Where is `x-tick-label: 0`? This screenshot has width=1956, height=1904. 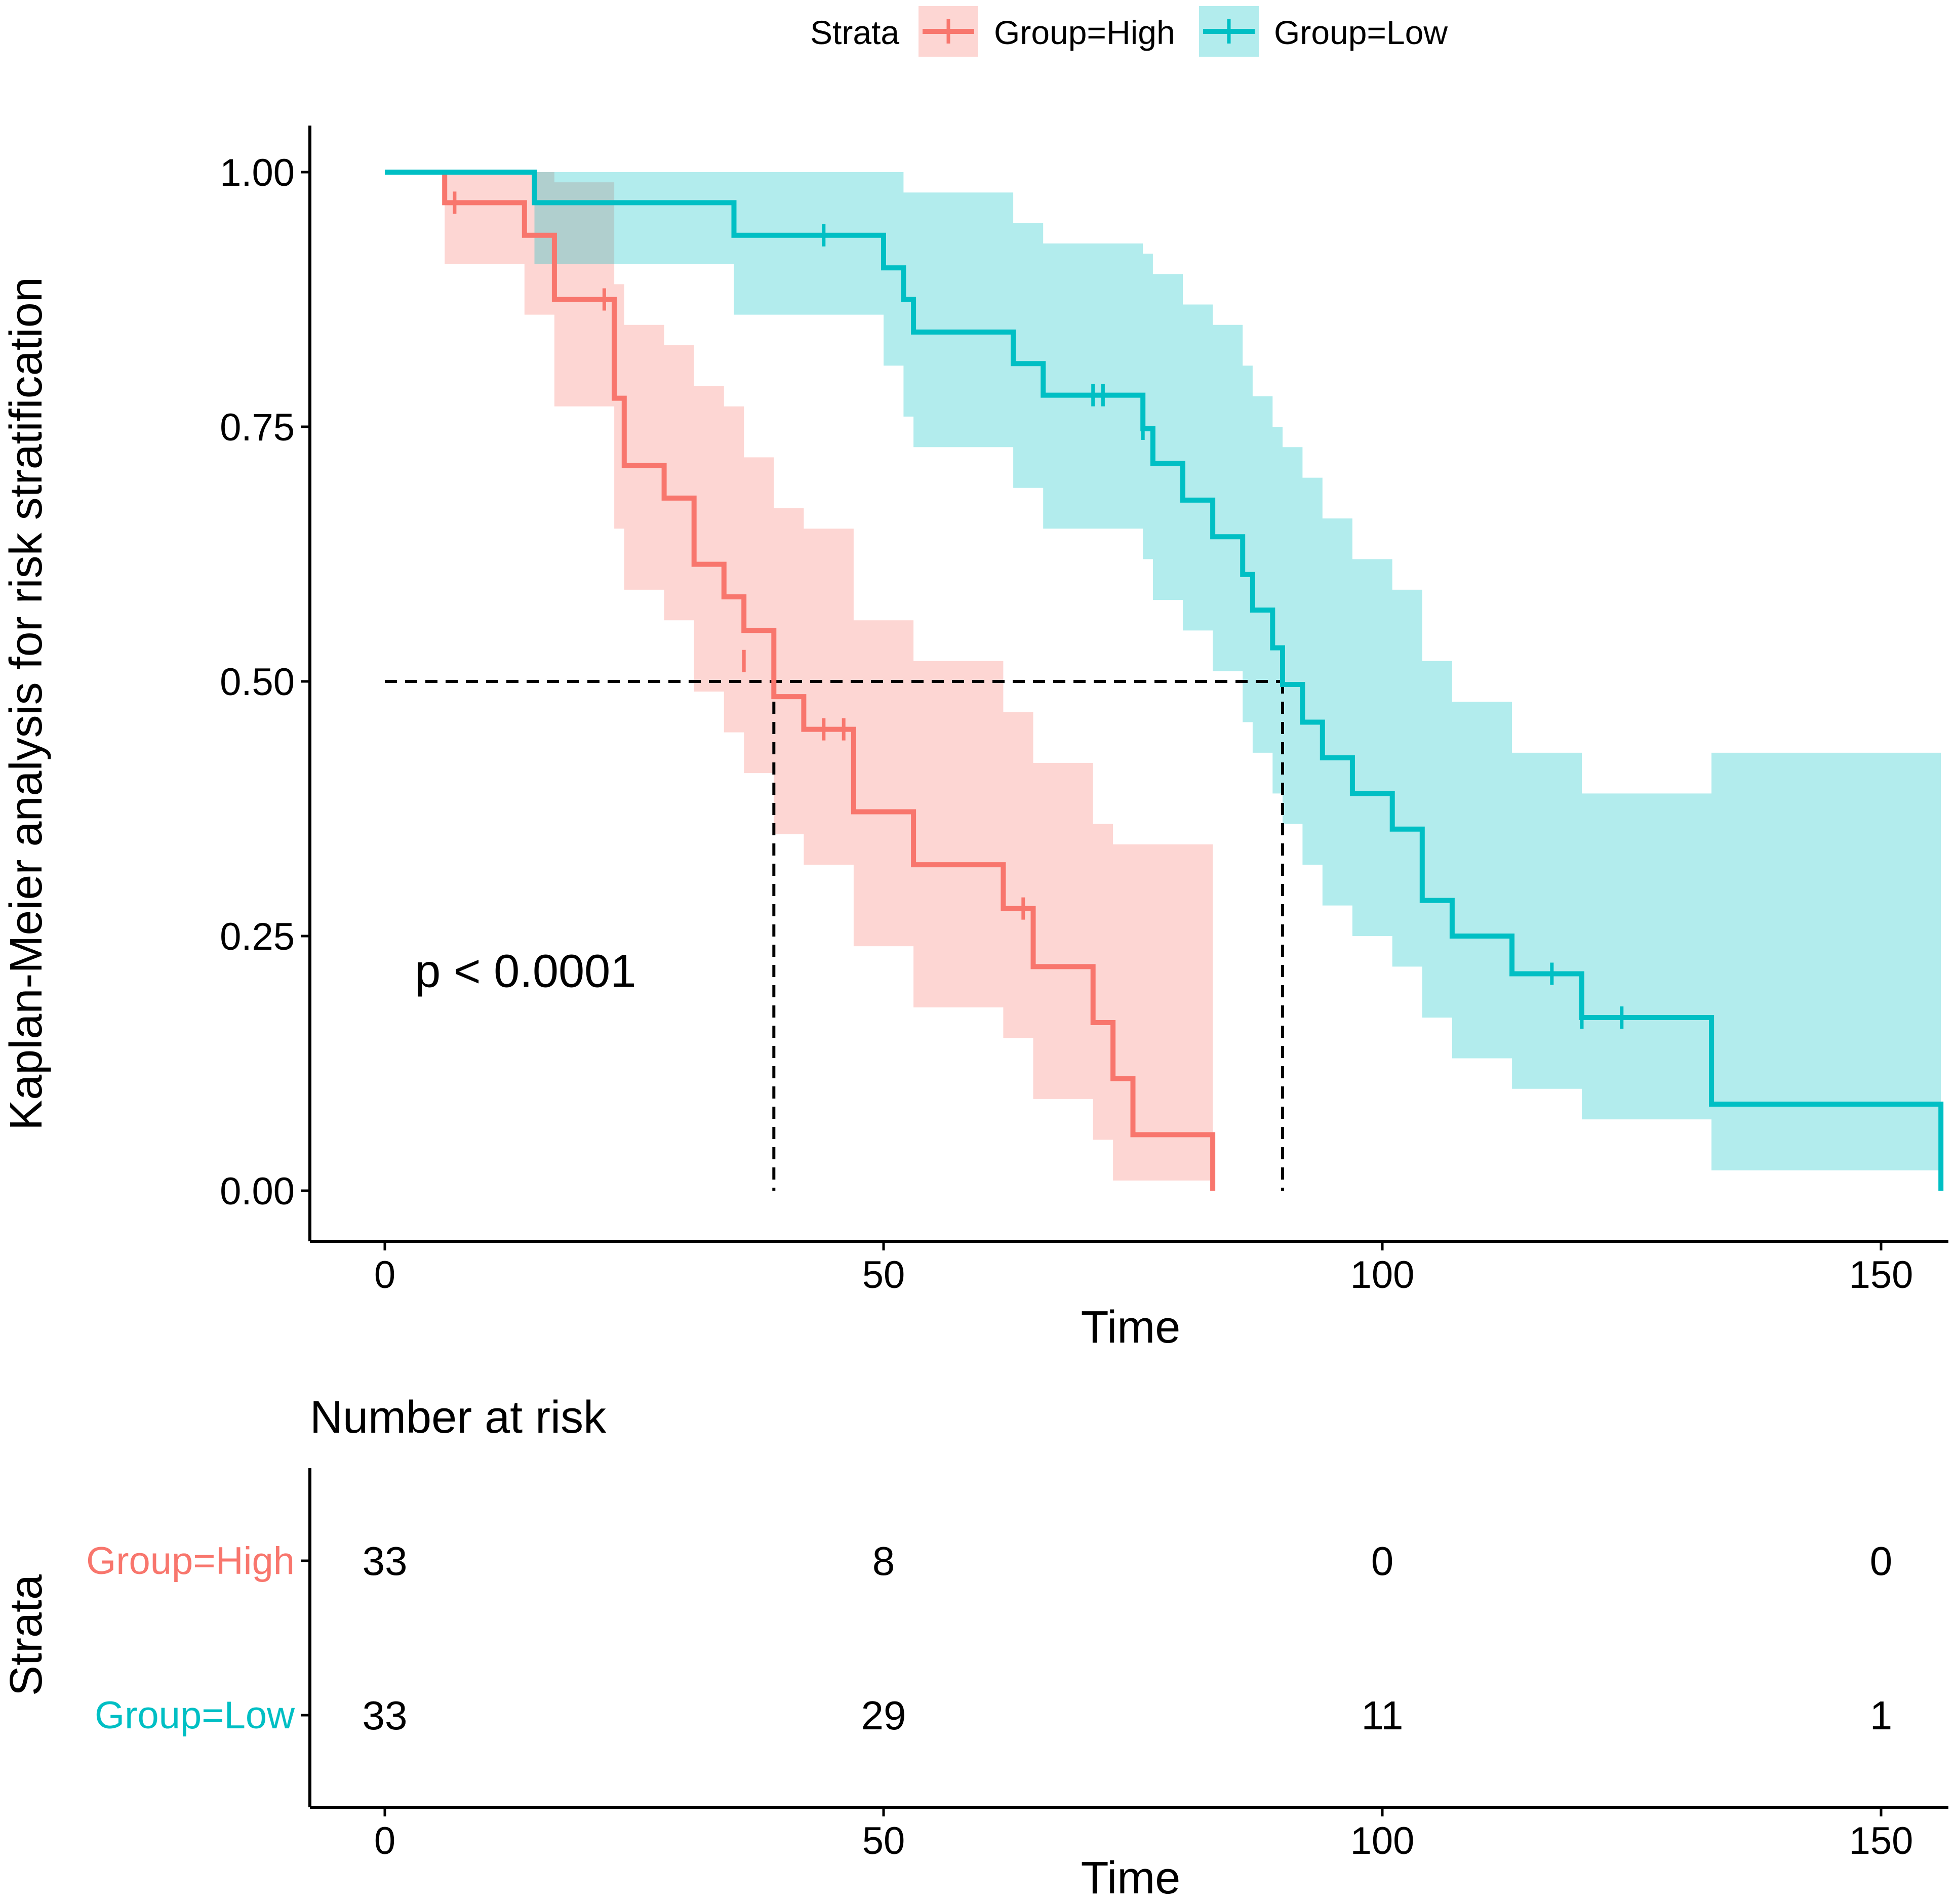 x-tick-label: 0 is located at coordinates (384, 1275).